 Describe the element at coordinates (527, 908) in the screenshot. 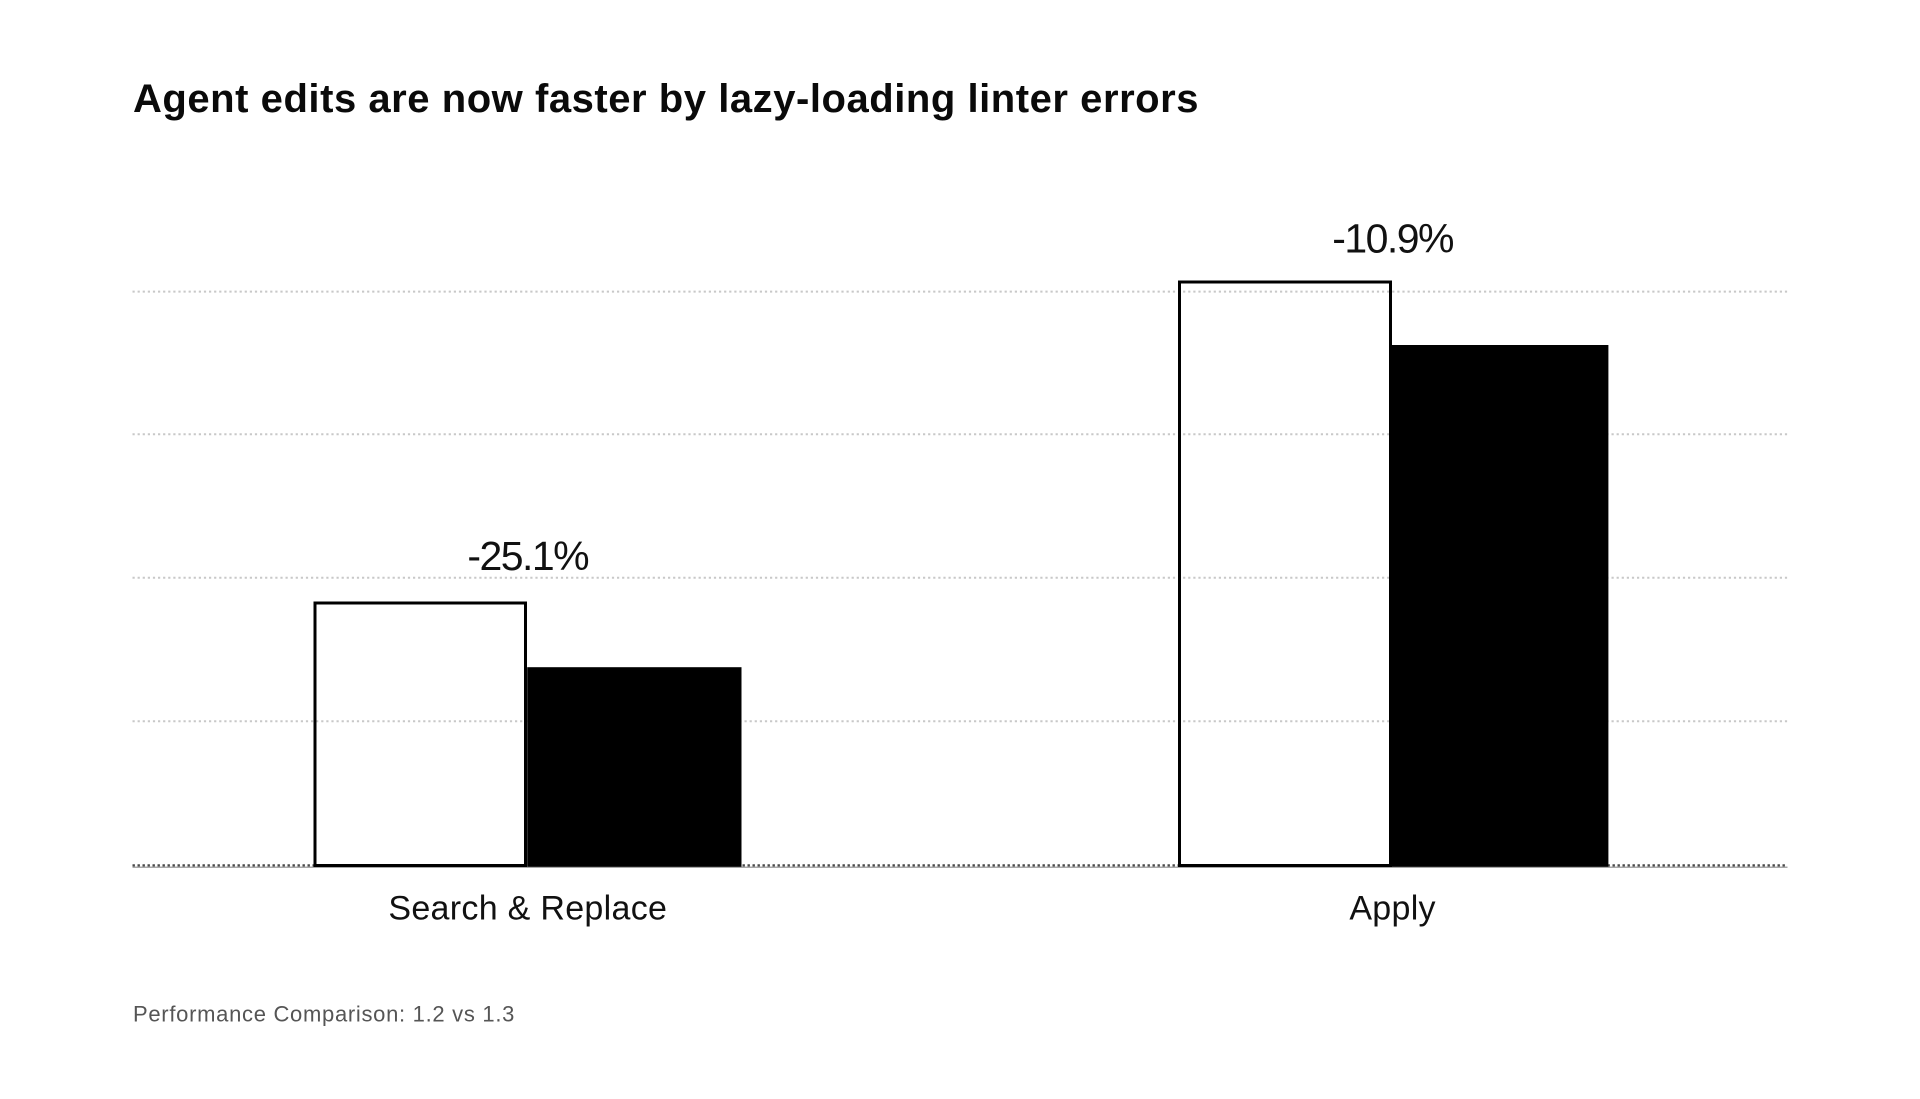

I see `svg-text: Search & Replace` at that location.